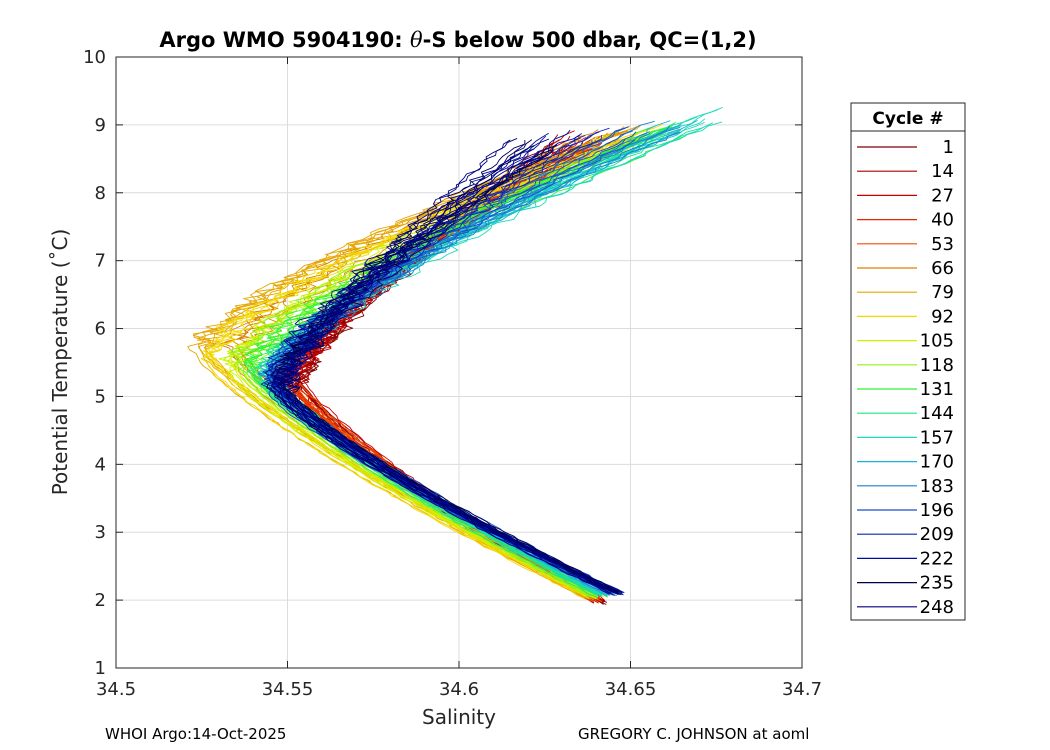 The width and height of the screenshot is (1050, 750). What do you see at coordinates (905, 510) in the screenshot?
I see `legend-item: 196` at bounding box center [905, 510].